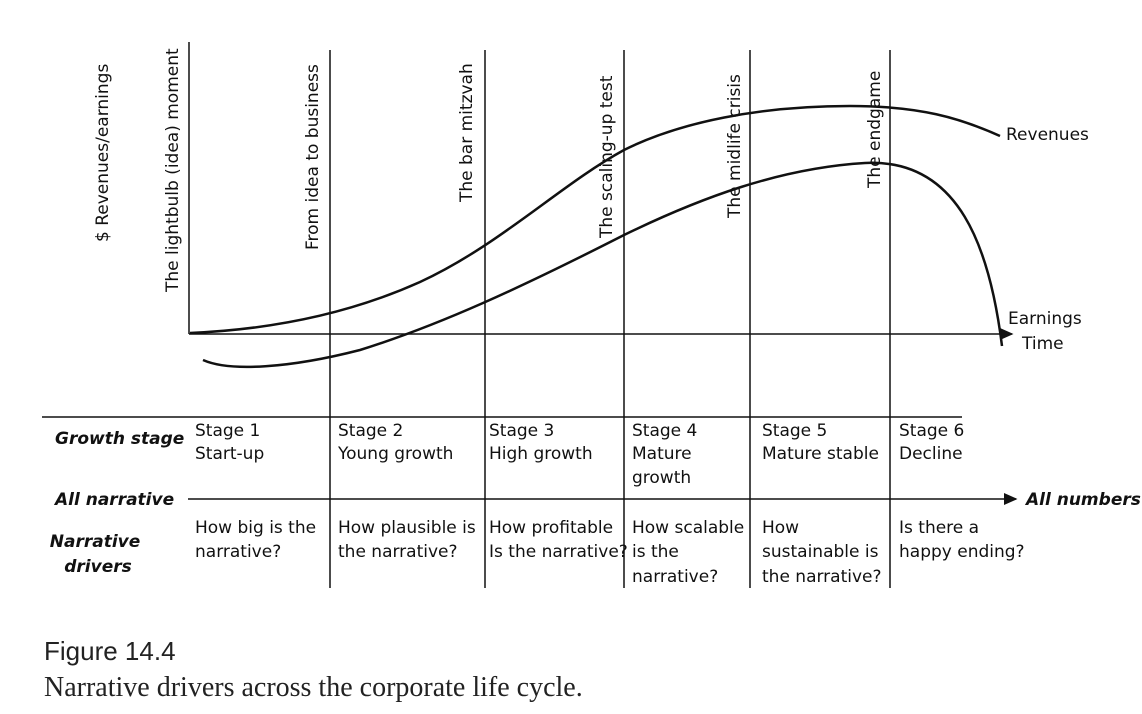 The image size is (1142, 714). I want to click on revenues-label: Revenues, so click(1047, 135).